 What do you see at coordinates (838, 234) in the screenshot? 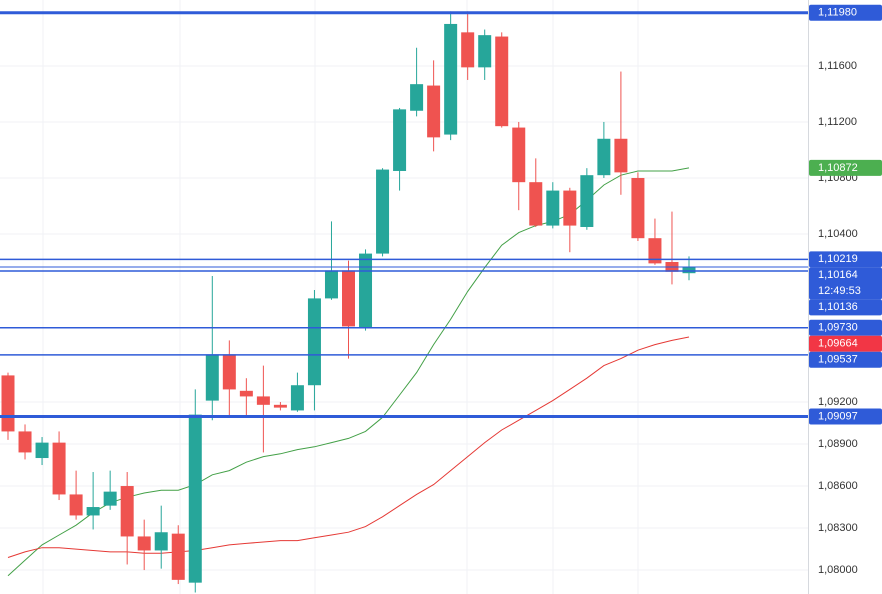
I see `y-tick-label: 1,10400` at bounding box center [838, 234].